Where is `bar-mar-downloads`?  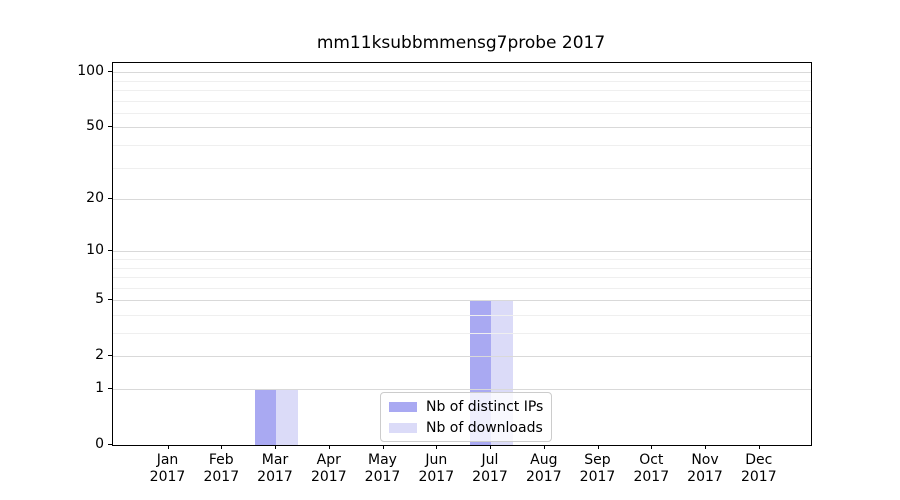
bar-mar-downloads is located at coordinates (287, 417).